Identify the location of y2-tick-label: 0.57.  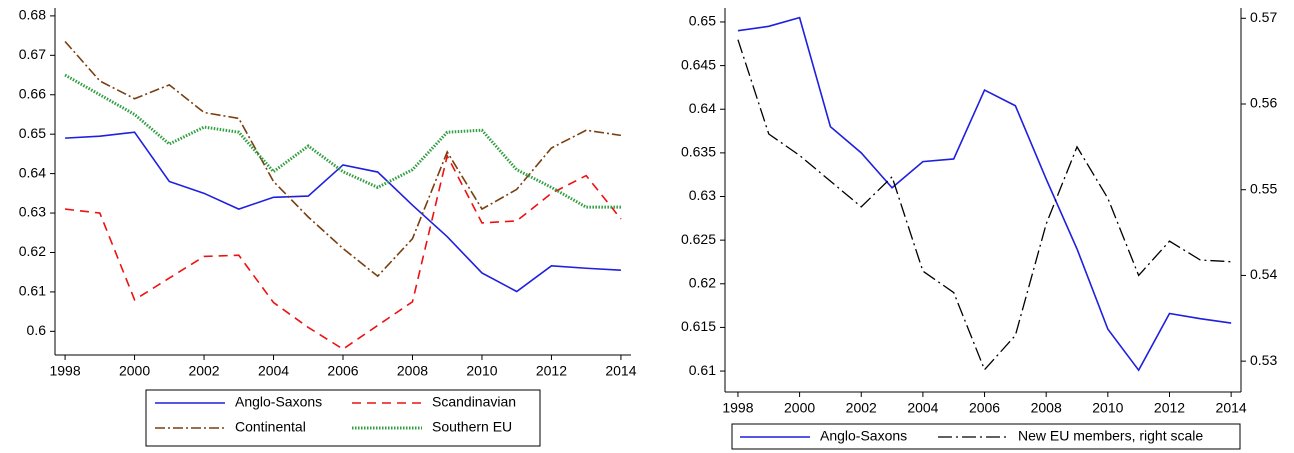
(1263, 17).